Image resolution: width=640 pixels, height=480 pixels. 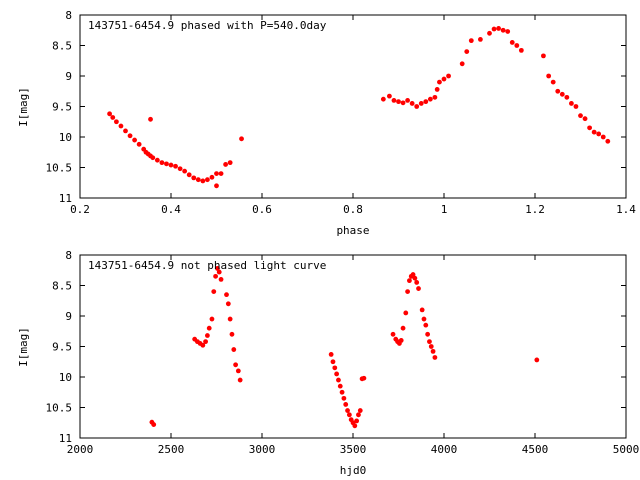 I want to click on unphased-y-tick-label: 8, so click(x=68, y=255).